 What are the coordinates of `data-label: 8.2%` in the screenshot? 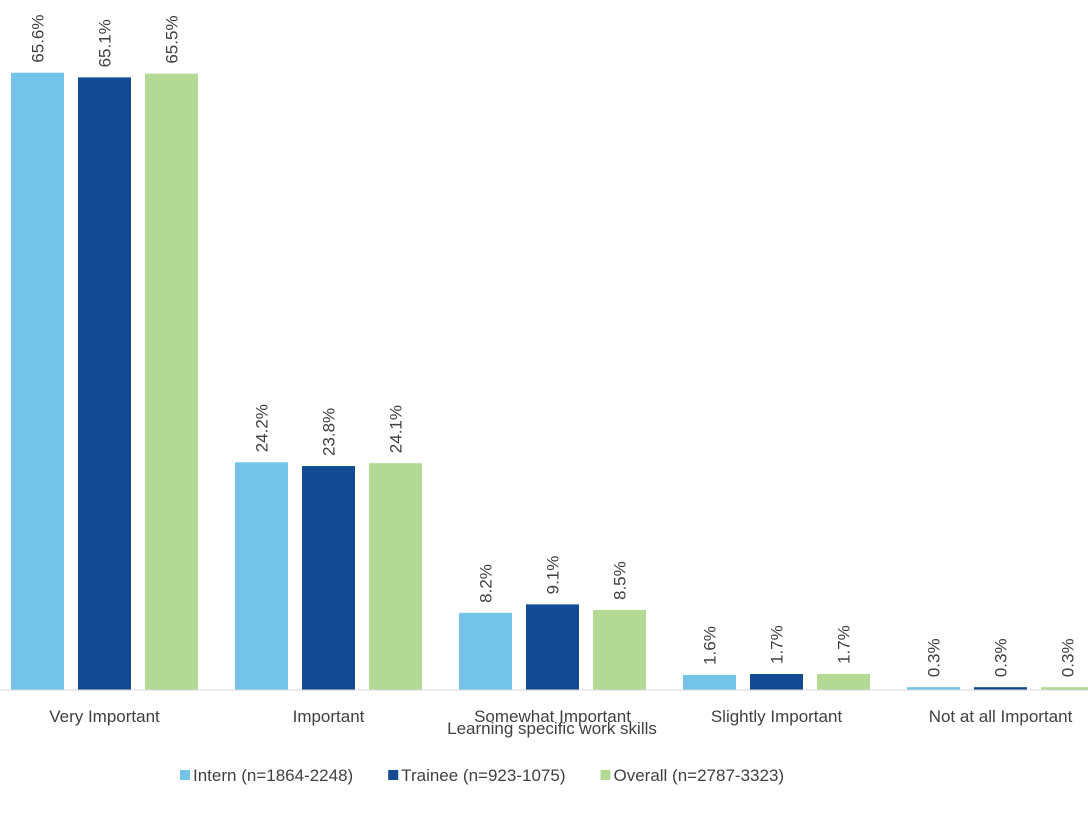 It's located at (486, 583).